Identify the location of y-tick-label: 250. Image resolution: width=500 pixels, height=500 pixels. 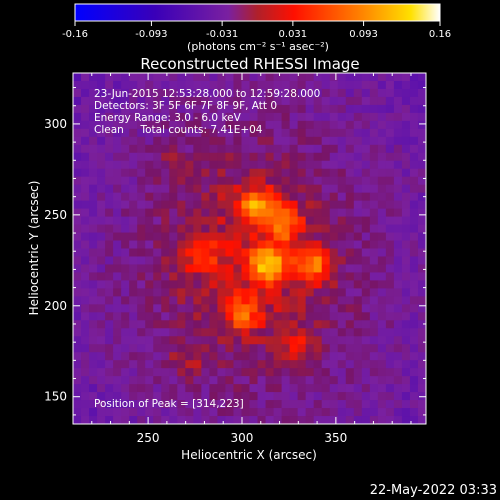
(55, 215).